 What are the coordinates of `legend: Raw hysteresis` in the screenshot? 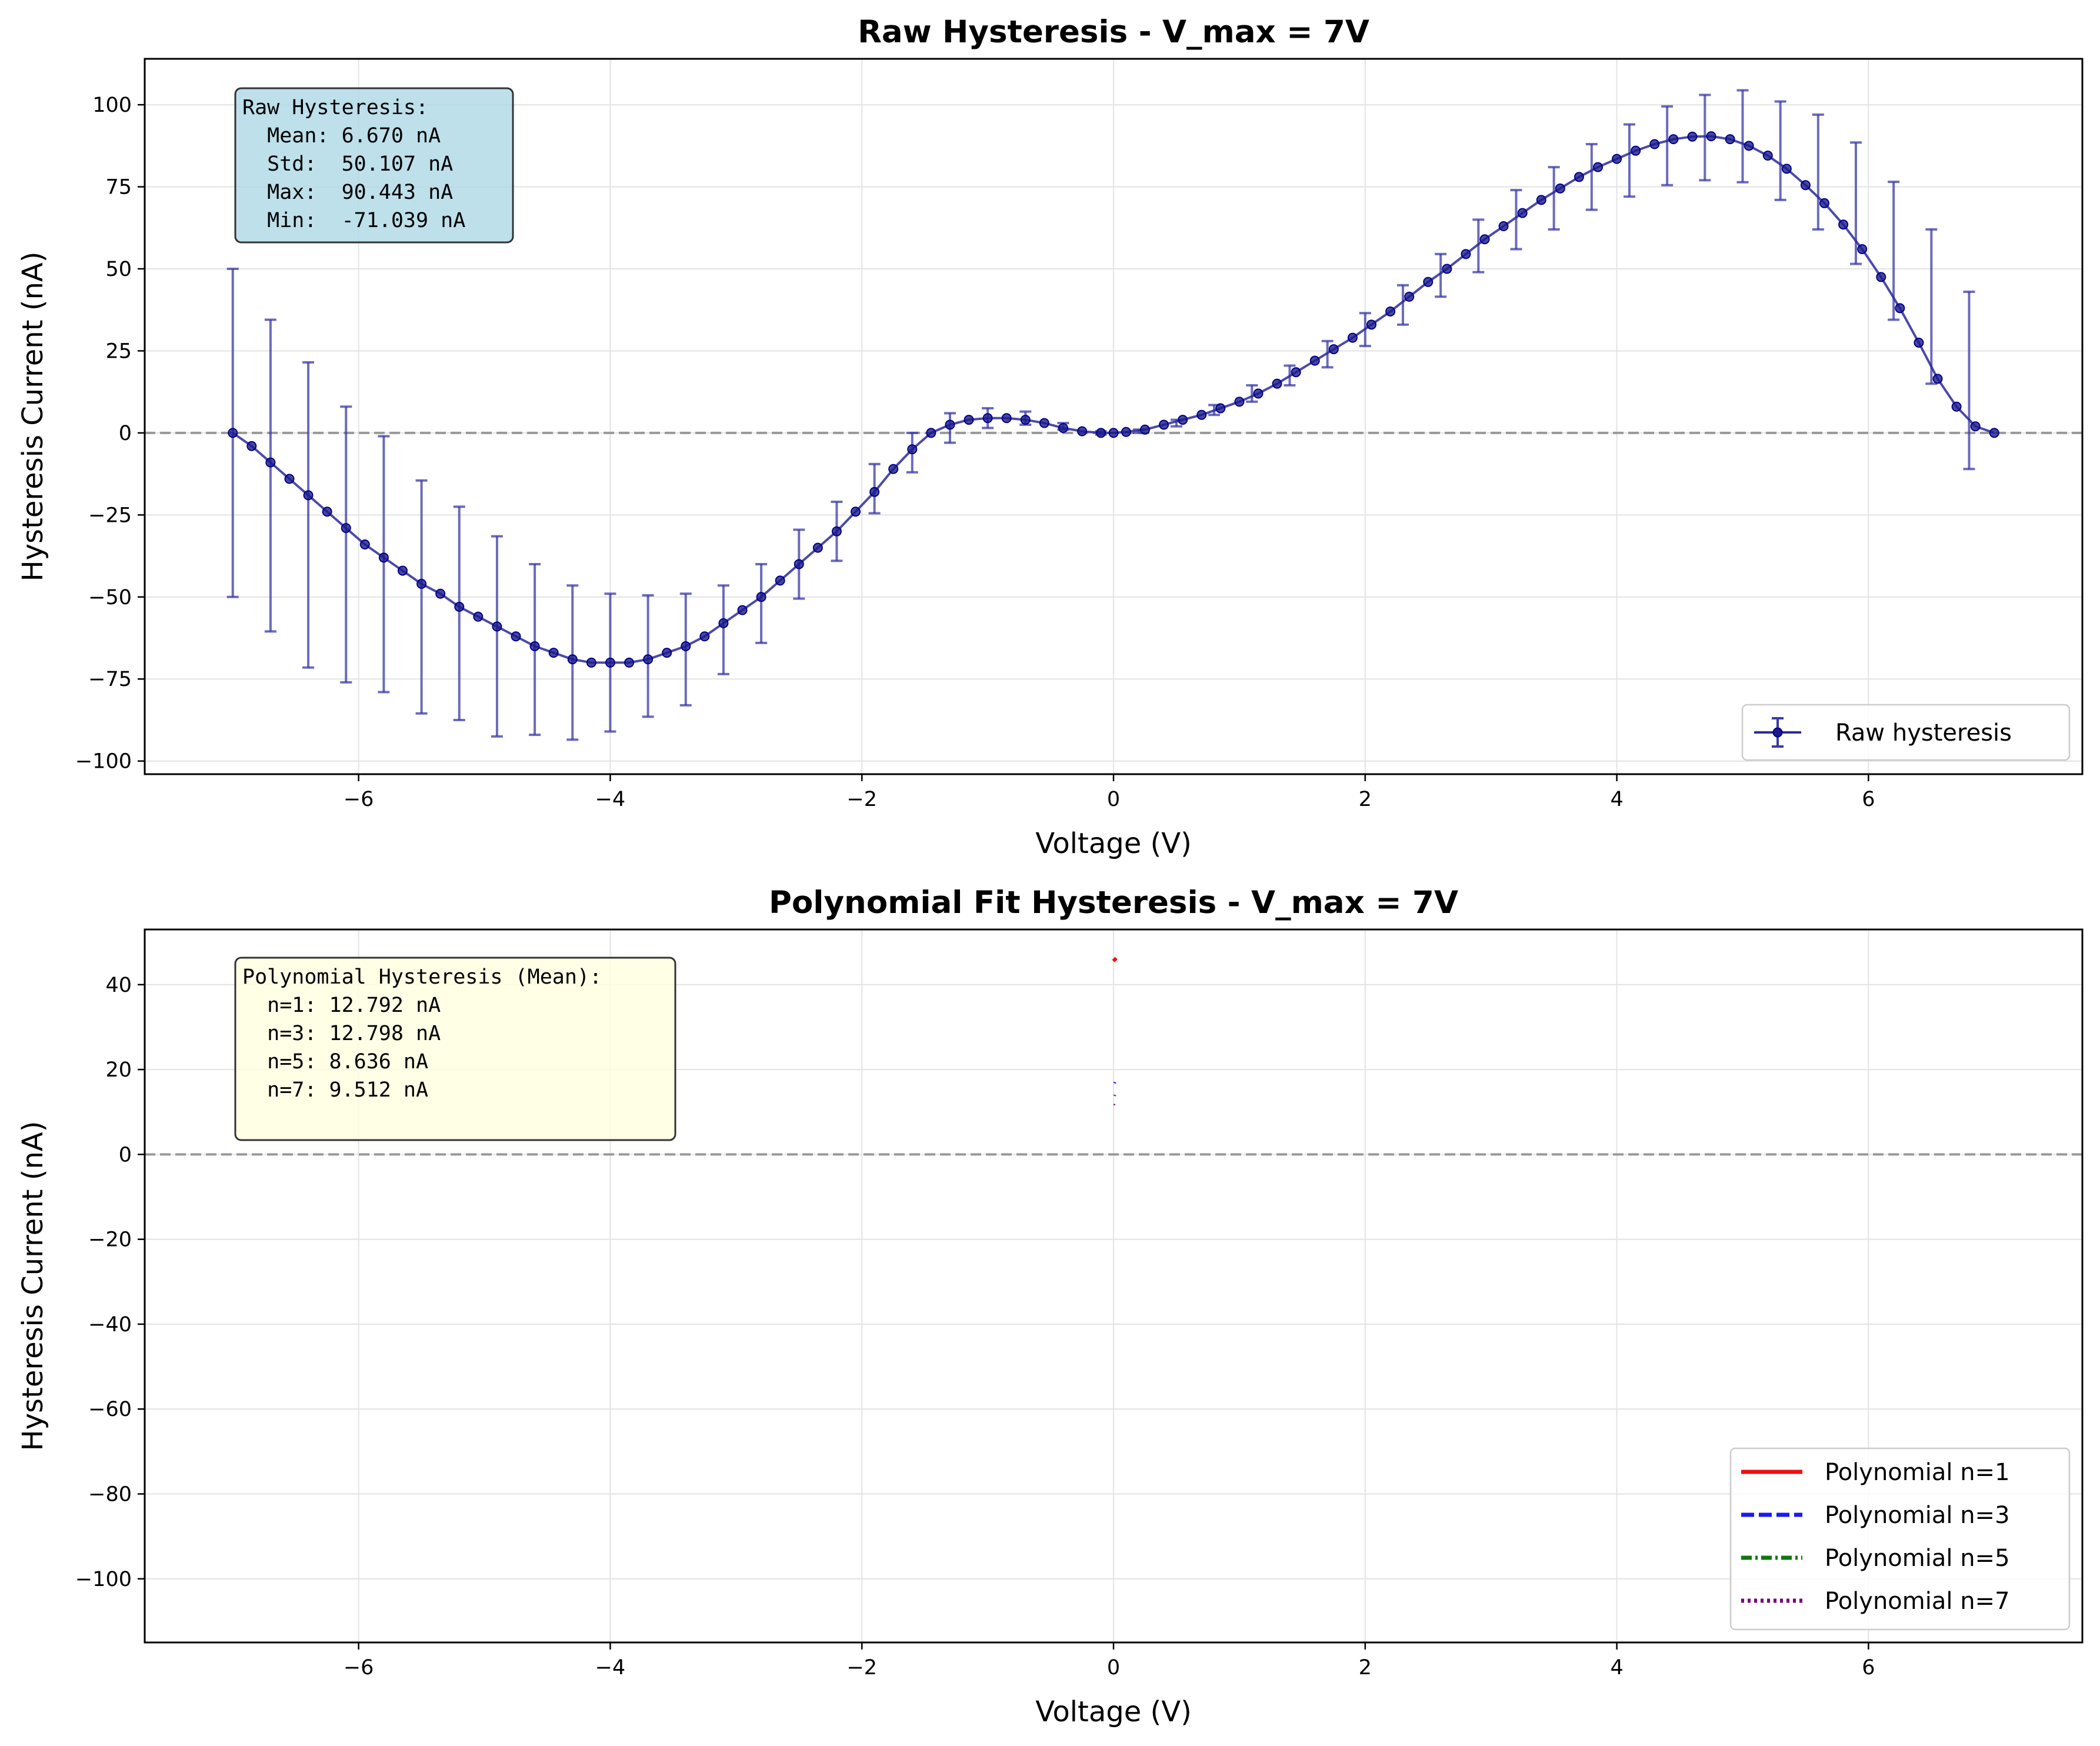 It's located at (1906, 732).